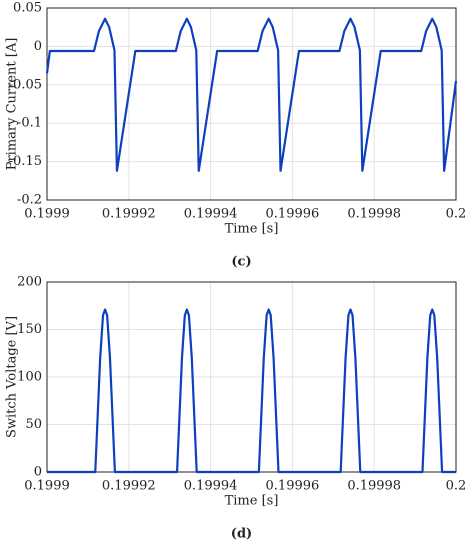 The height and width of the screenshot is (550, 466). What do you see at coordinates (29, 200) in the screenshot?
I see `y-tick-label: -0.2` at bounding box center [29, 200].